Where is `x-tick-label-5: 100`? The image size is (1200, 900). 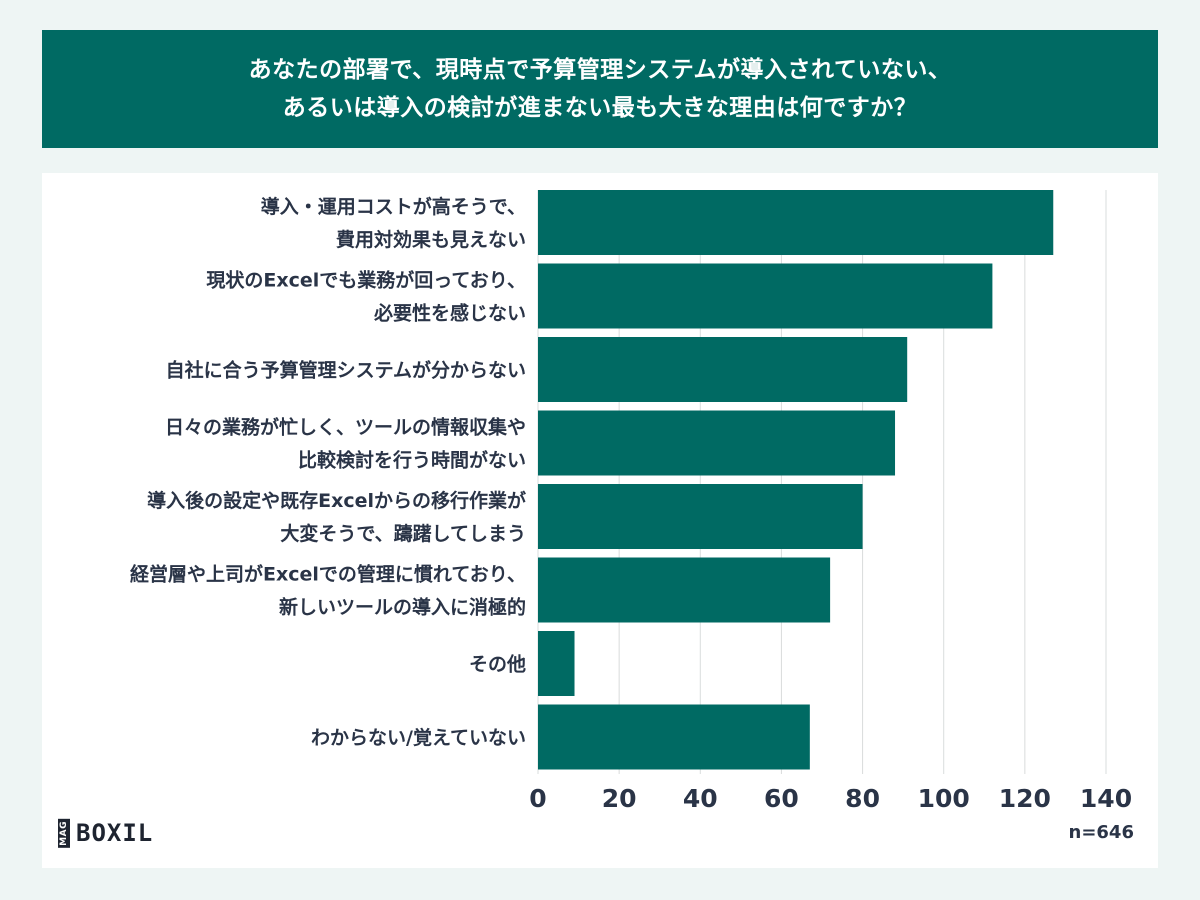
x-tick-label-5: 100 is located at coordinates (944, 798).